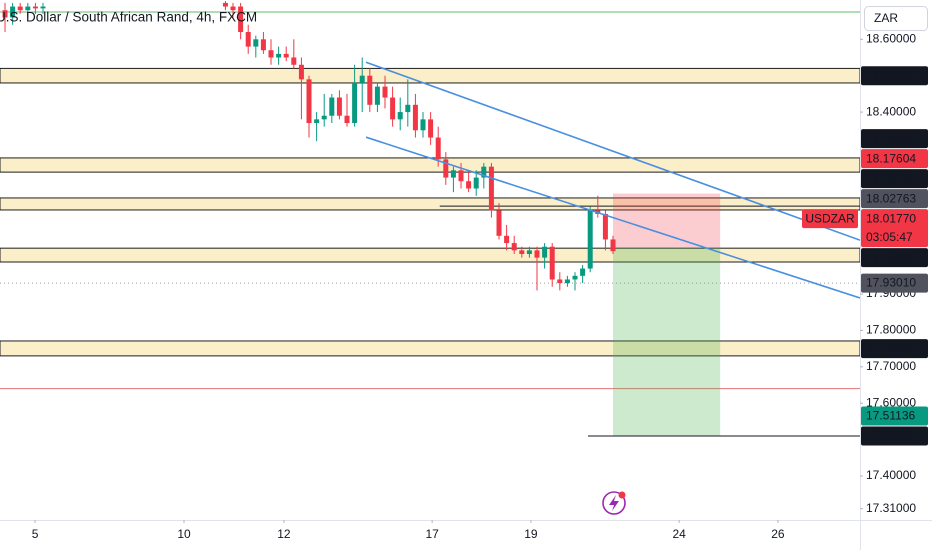  What do you see at coordinates (891, 218) in the screenshot?
I see `price-label: 18.01770` at bounding box center [891, 218].